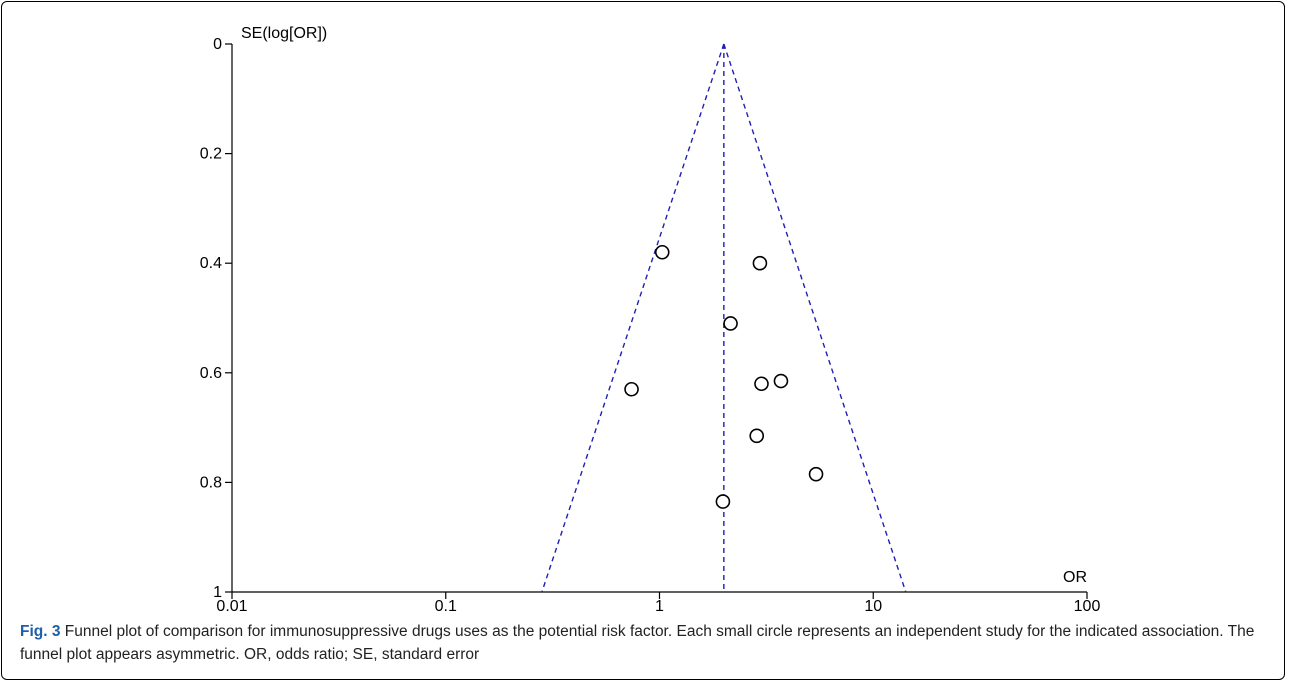  I want to click on x-axis-label: OR, so click(1075, 577).